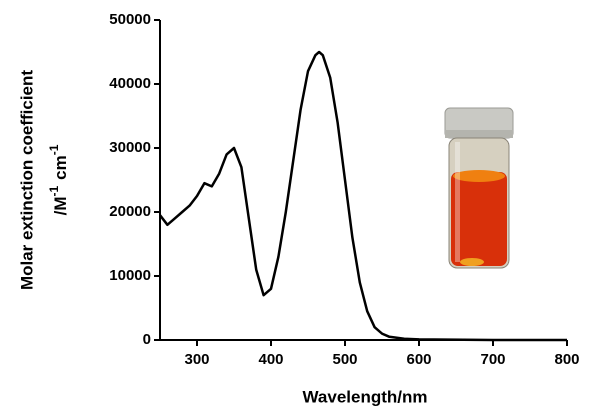  Describe the element at coordinates (60, 167) in the screenshot. I see `unit-part: cm` at that location.